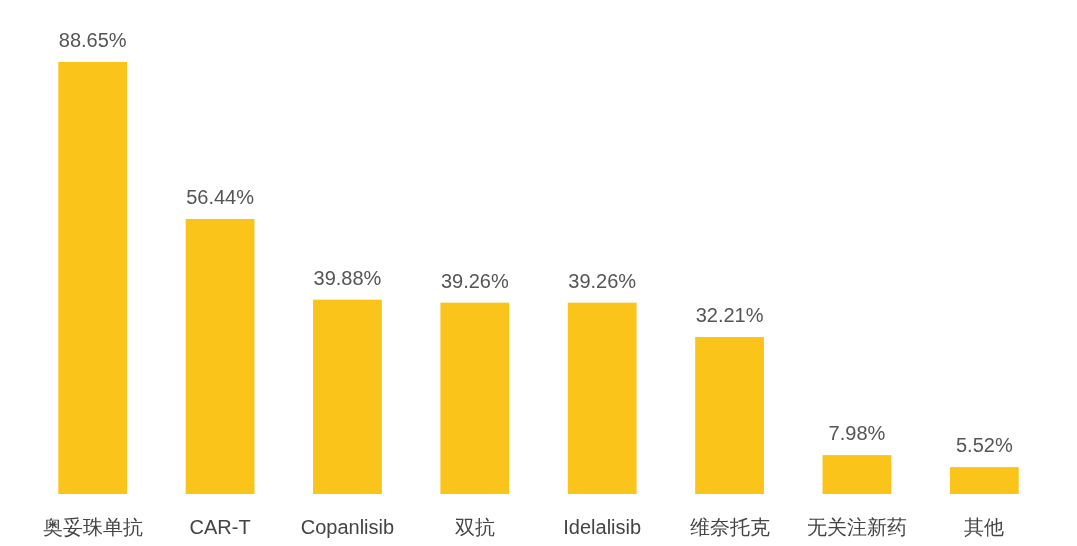 This screenshot has height=546, width=1077. What do you see at coordinates (220, 527) in the screenshot?
I see `x-tick-label: CAR-T` at bounding box center [220, 527].